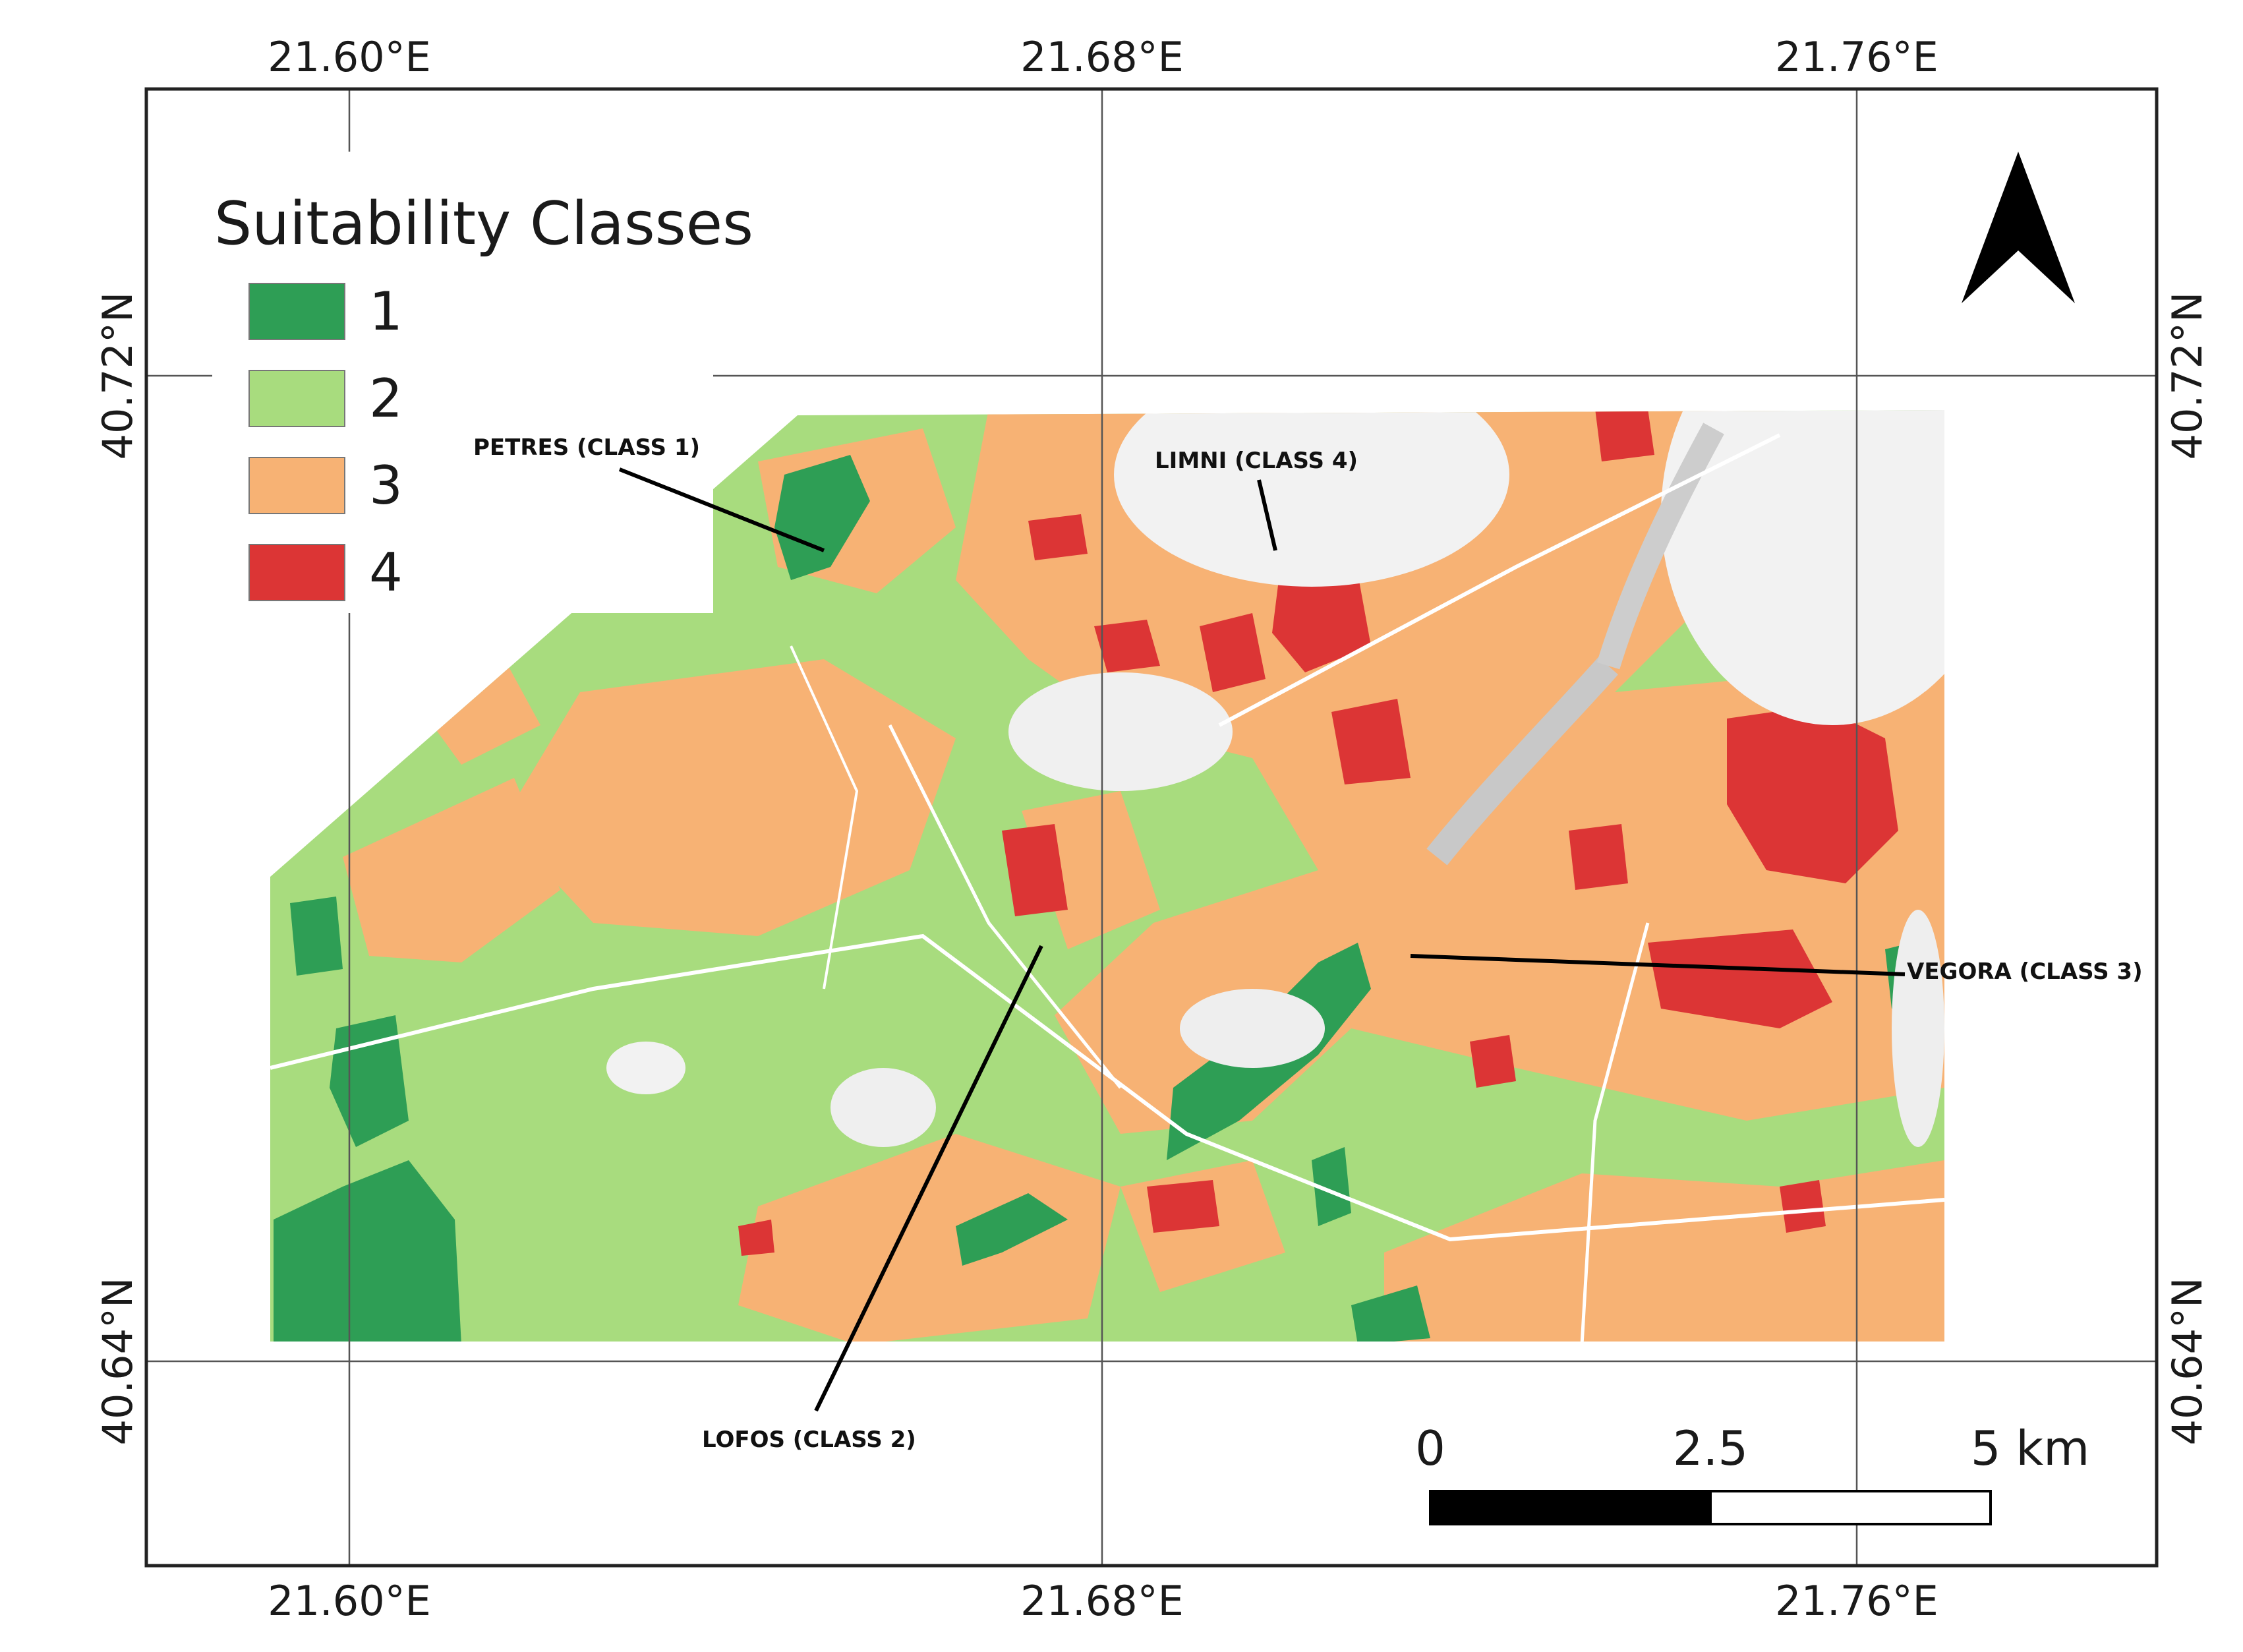 This screenshot has height=1652, width=2243. Describe the element at coordinates (1256, 461) in the screenshot. I see `place-label-limni: LIMNI (CLASS 4)` at that location.